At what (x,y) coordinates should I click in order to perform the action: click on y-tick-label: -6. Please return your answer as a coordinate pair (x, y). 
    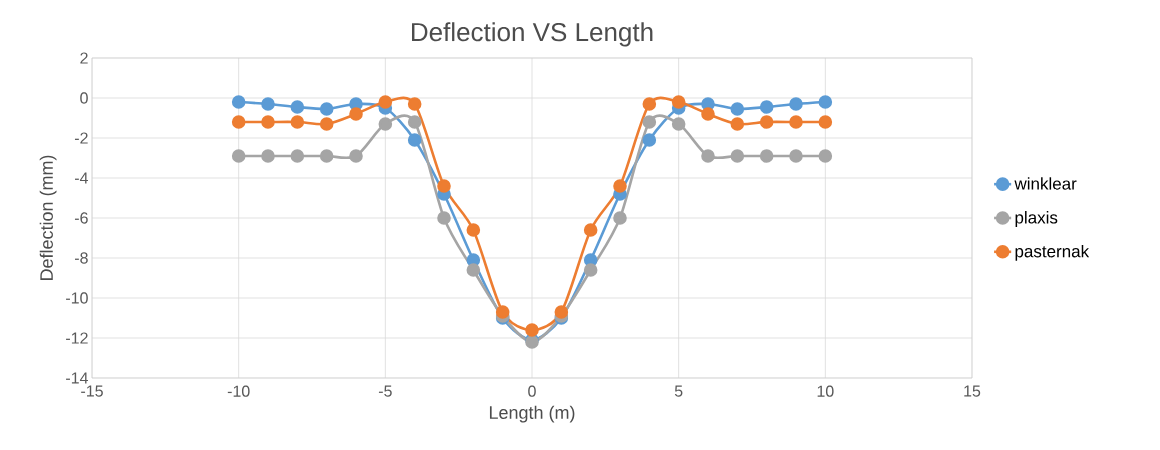
    Looking at the image, I should click on (81, 218).